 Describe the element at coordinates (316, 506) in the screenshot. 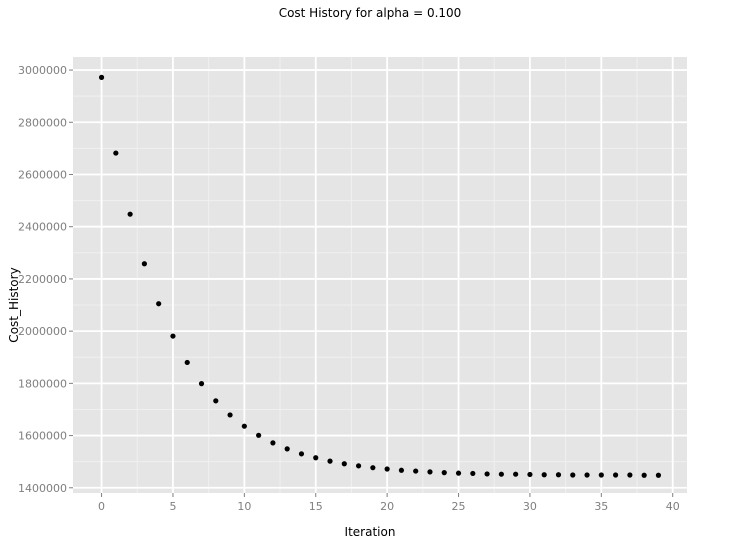

I see `x-tick-label: 15` at that location.